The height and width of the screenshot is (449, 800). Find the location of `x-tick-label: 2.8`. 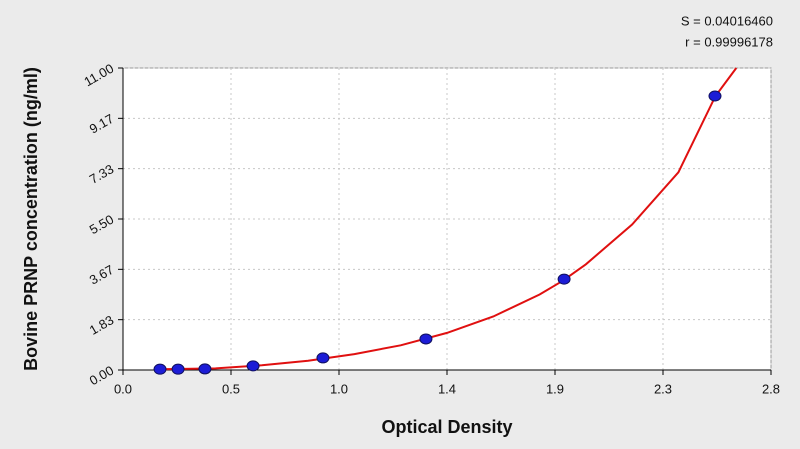

x-tick-label: 2.8 is located at coordinates (771, 388).